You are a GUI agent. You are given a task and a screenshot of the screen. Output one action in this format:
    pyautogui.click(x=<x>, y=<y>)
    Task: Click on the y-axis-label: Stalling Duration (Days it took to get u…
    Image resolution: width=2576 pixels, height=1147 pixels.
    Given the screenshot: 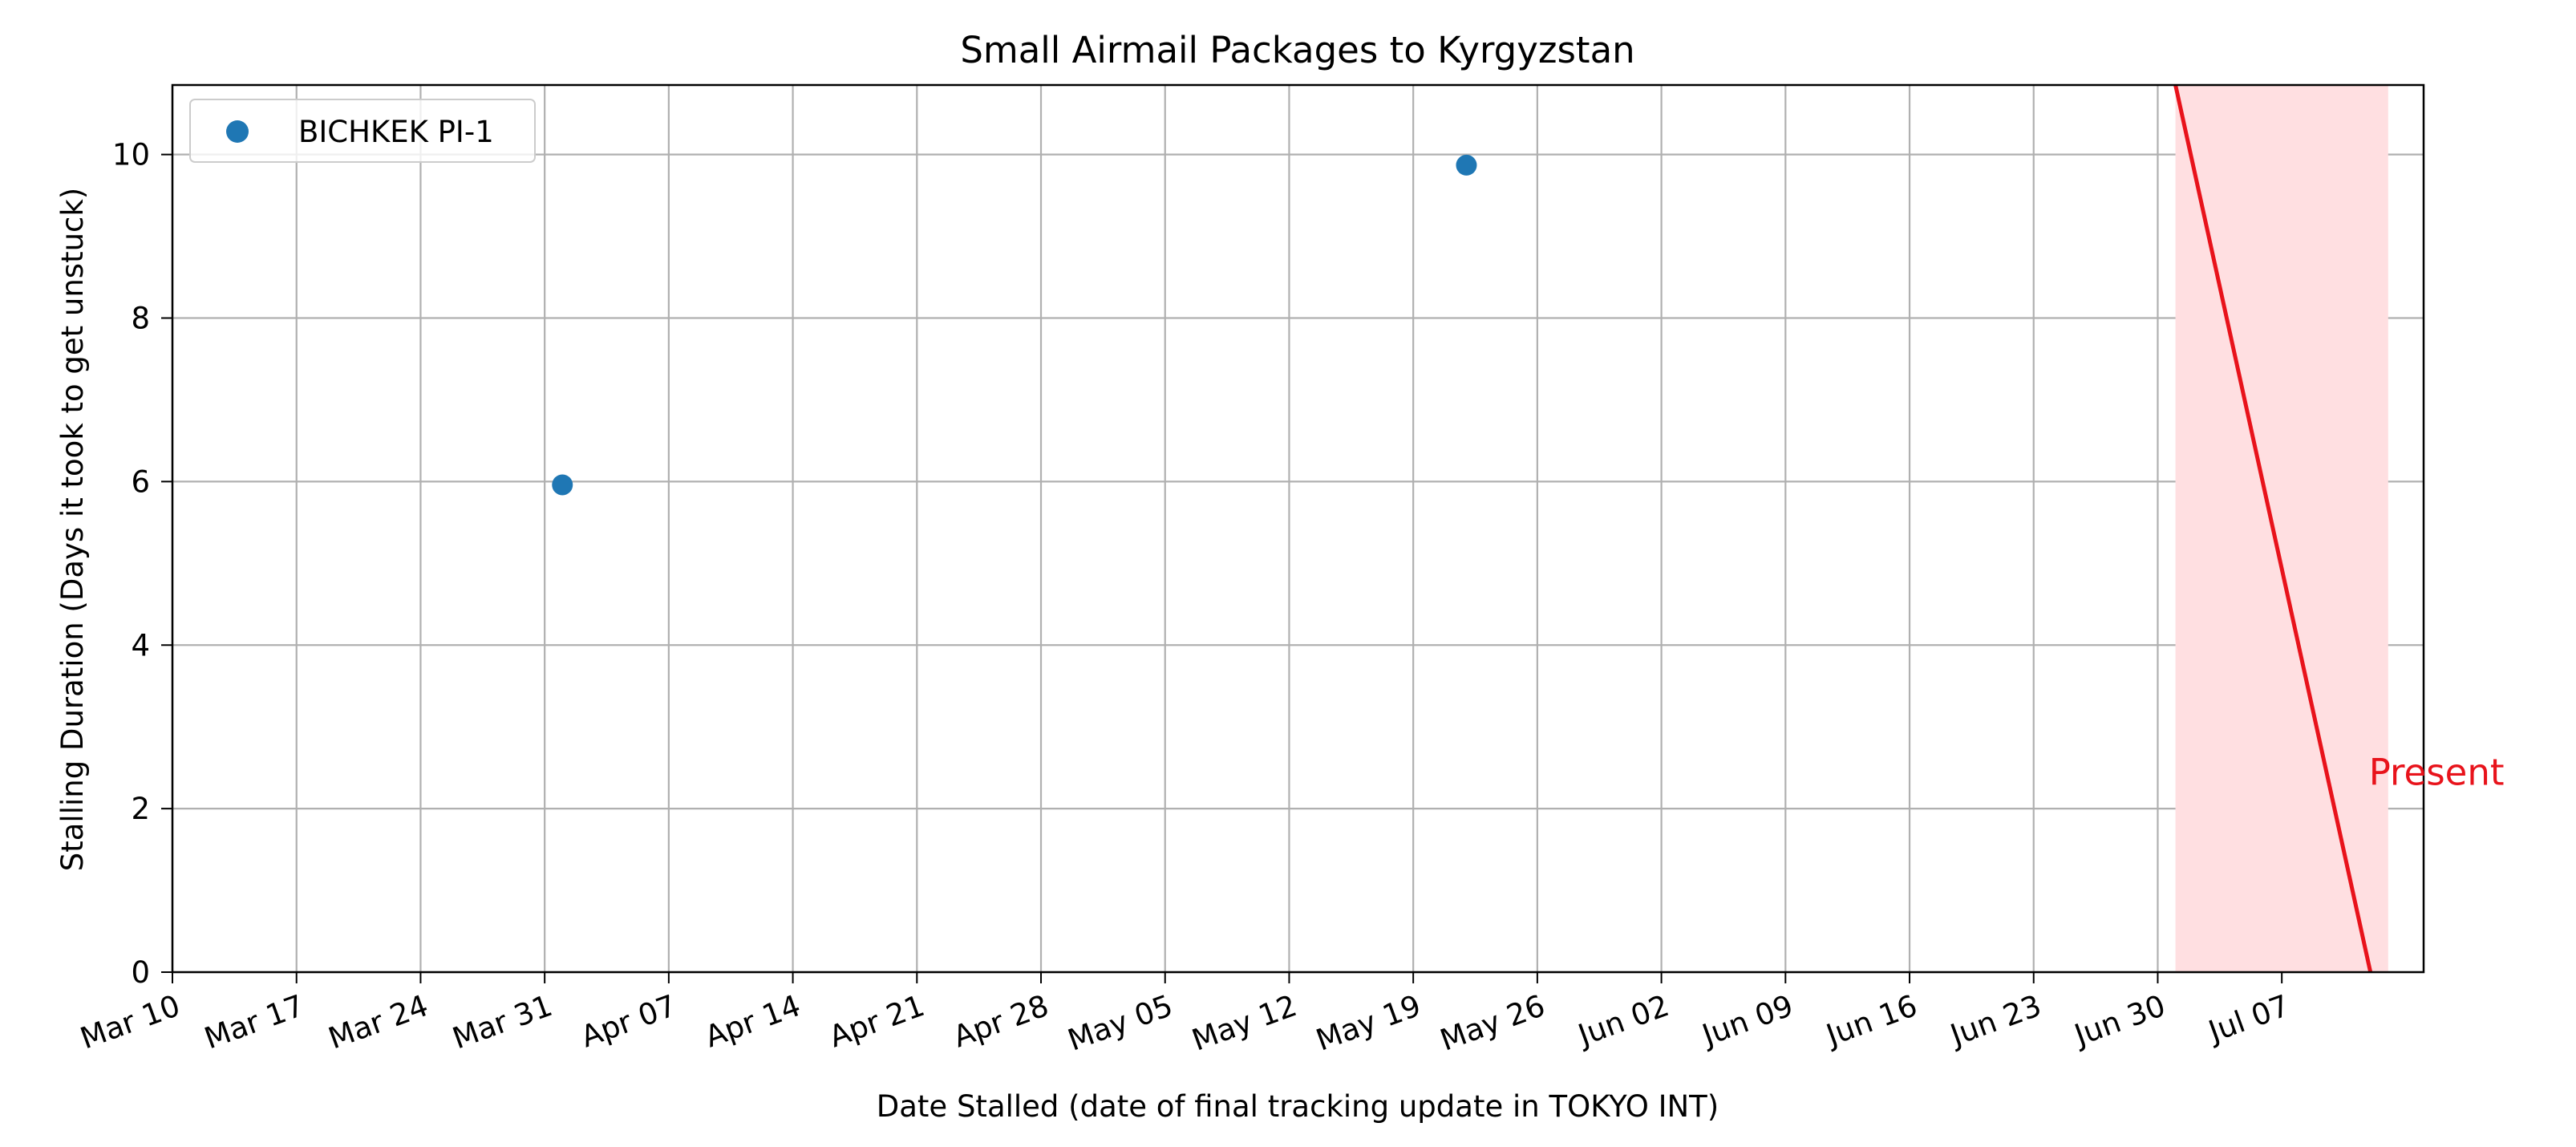 What is the action you would take?
    pyautogui.click(x=72, y=529)
    